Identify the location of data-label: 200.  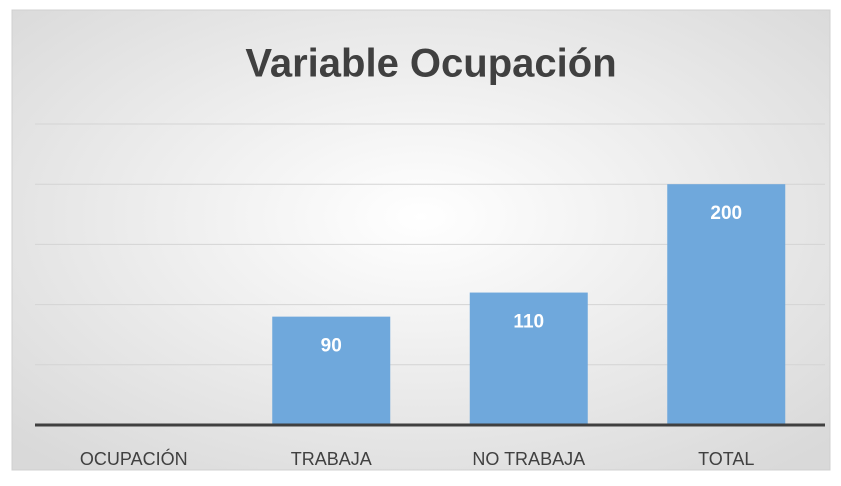
(726, 213).